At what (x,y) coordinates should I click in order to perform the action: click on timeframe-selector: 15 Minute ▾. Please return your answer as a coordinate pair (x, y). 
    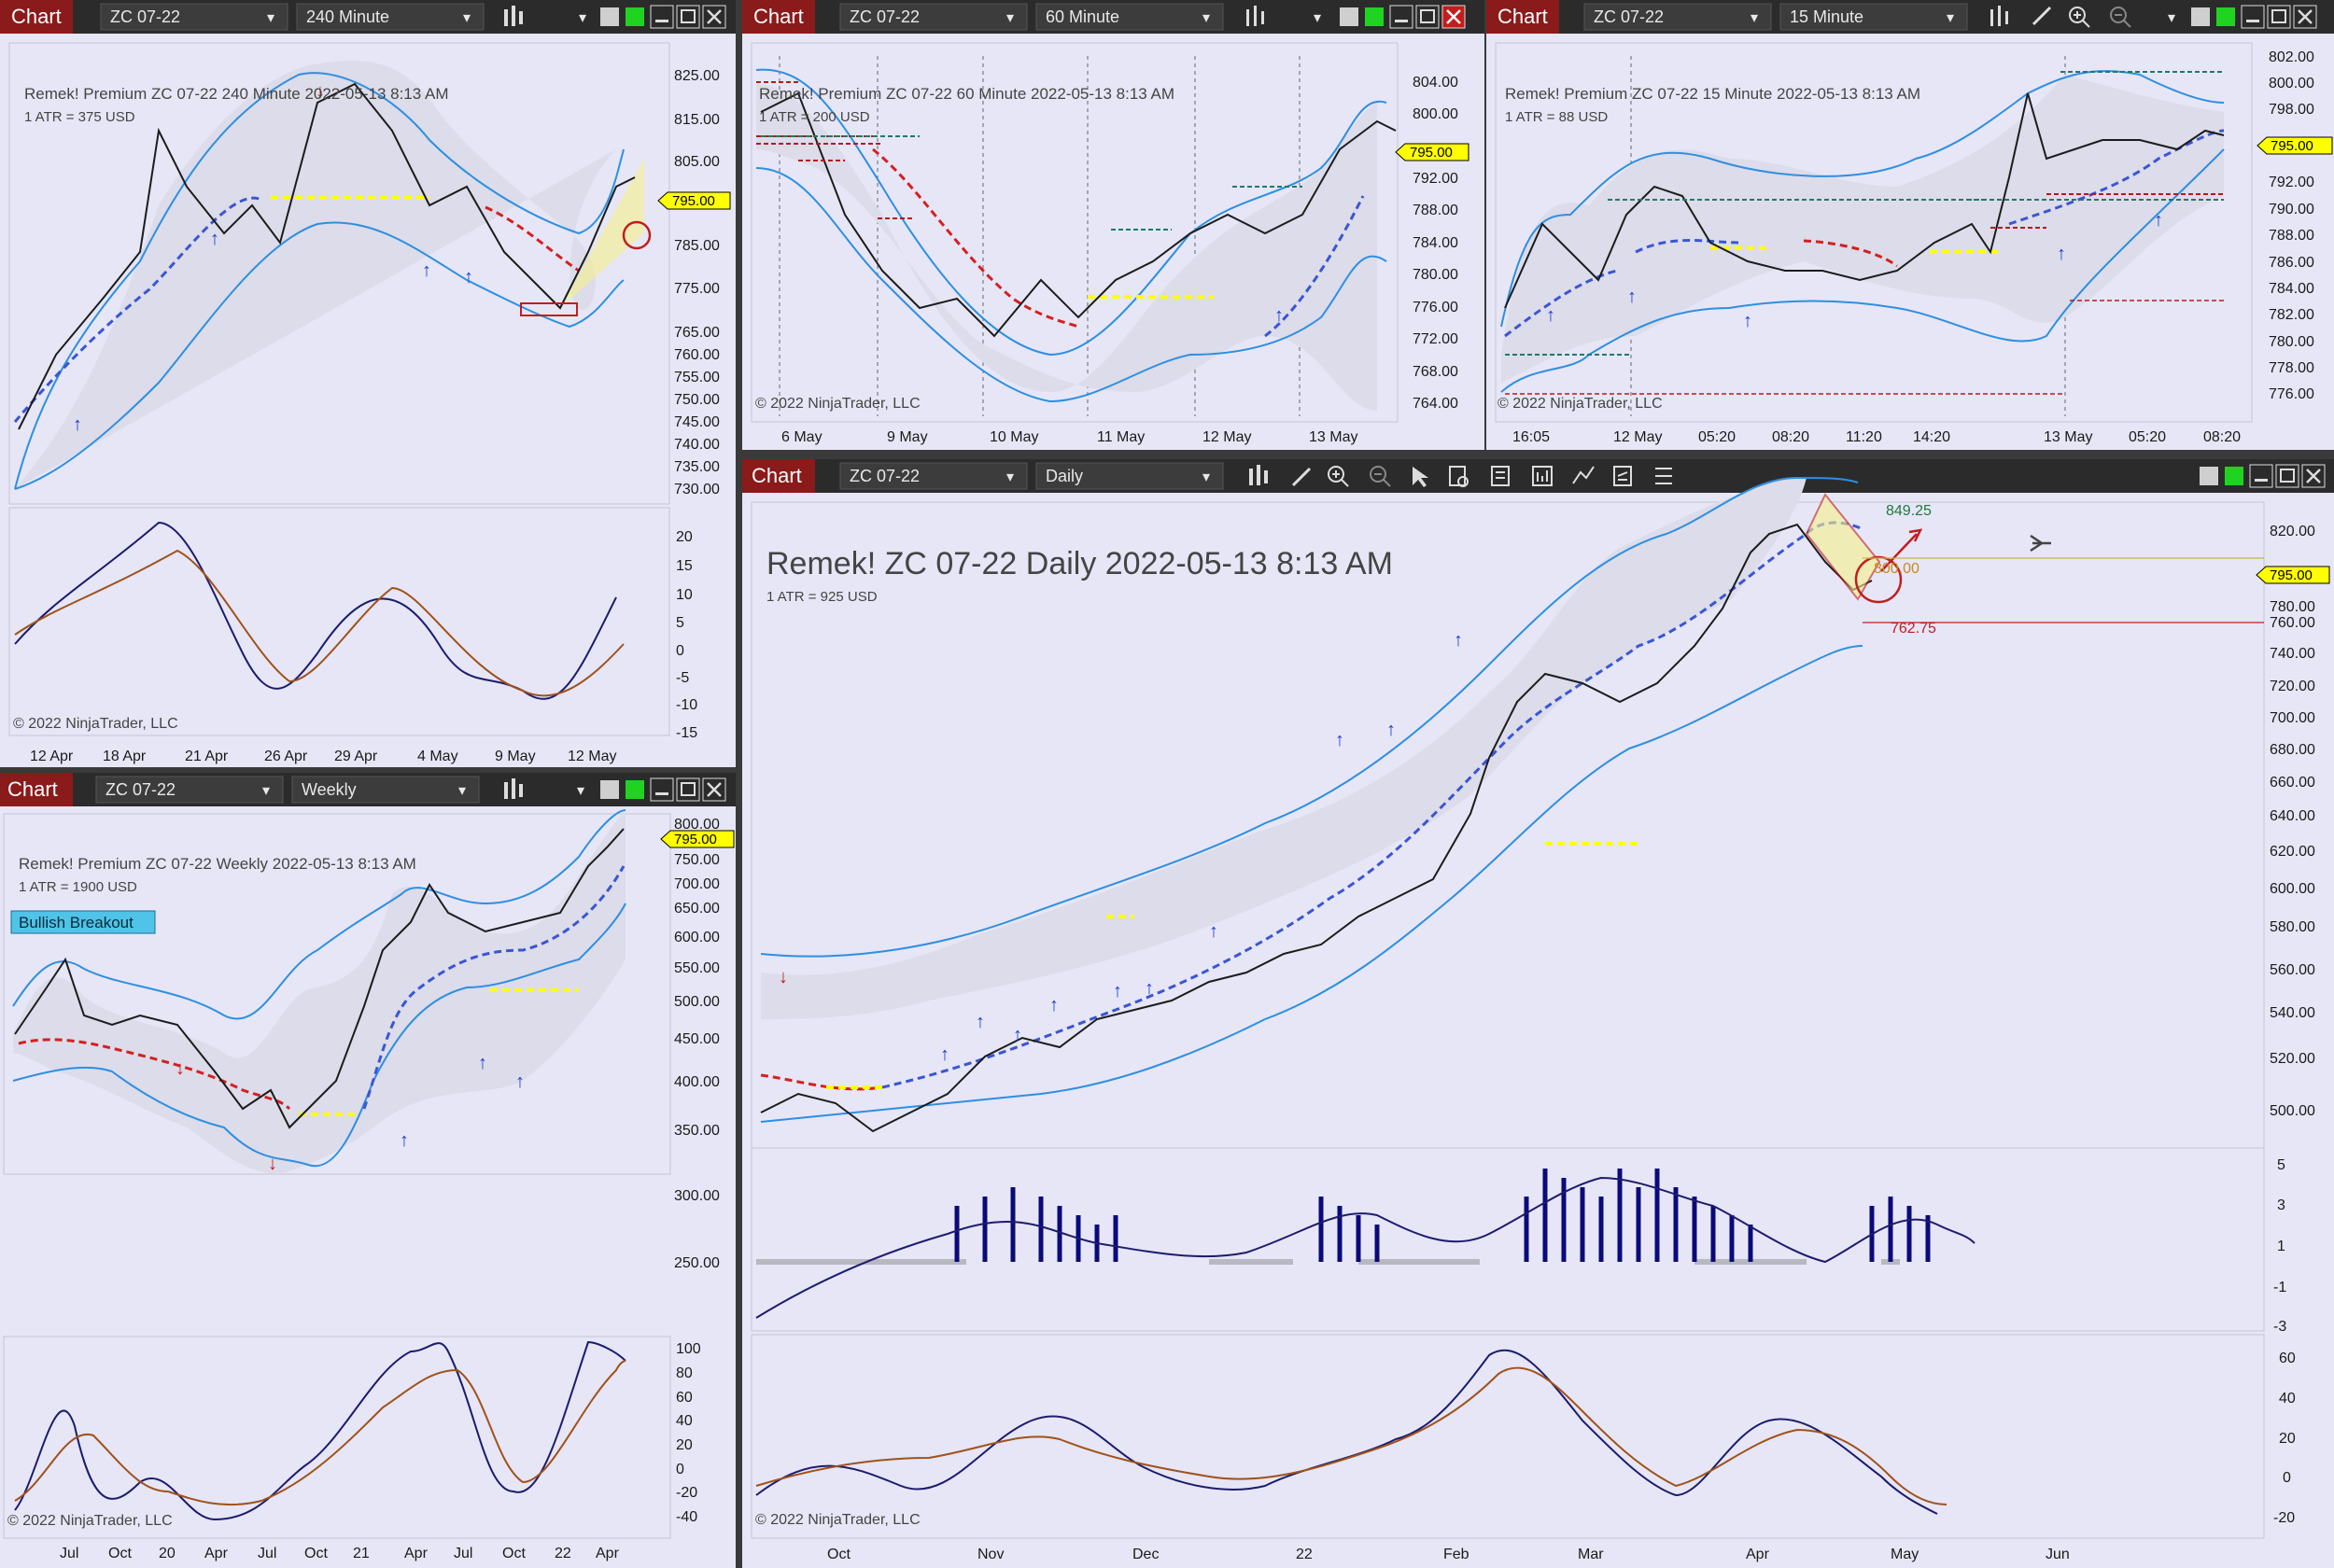
    Looking at the image, I should click on (1873, 17).